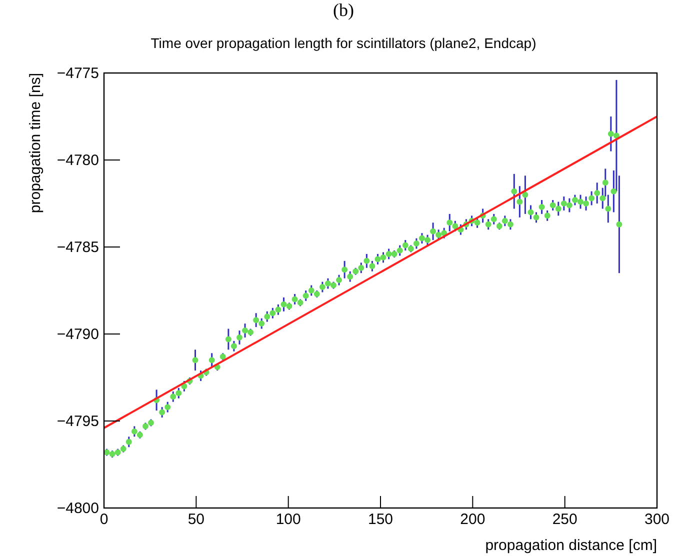  Describe the element at coordinates (657, 519) in the screenshot. I see `x-tick-label: 300` at that location.